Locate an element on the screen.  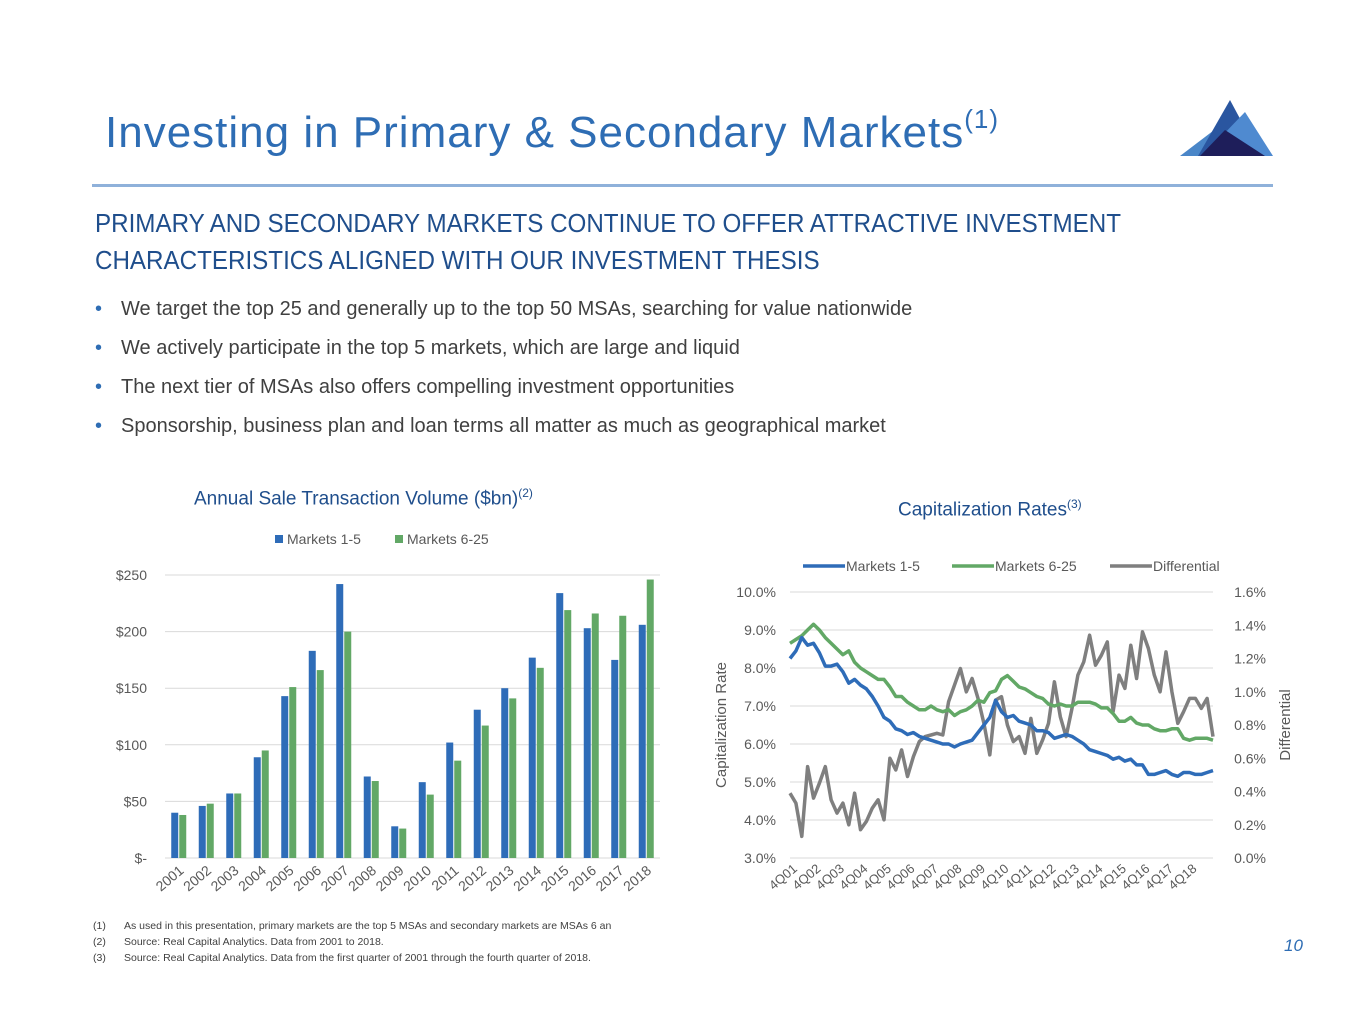
y-tick-label: 9.0% is located at coordinates (760, 630).